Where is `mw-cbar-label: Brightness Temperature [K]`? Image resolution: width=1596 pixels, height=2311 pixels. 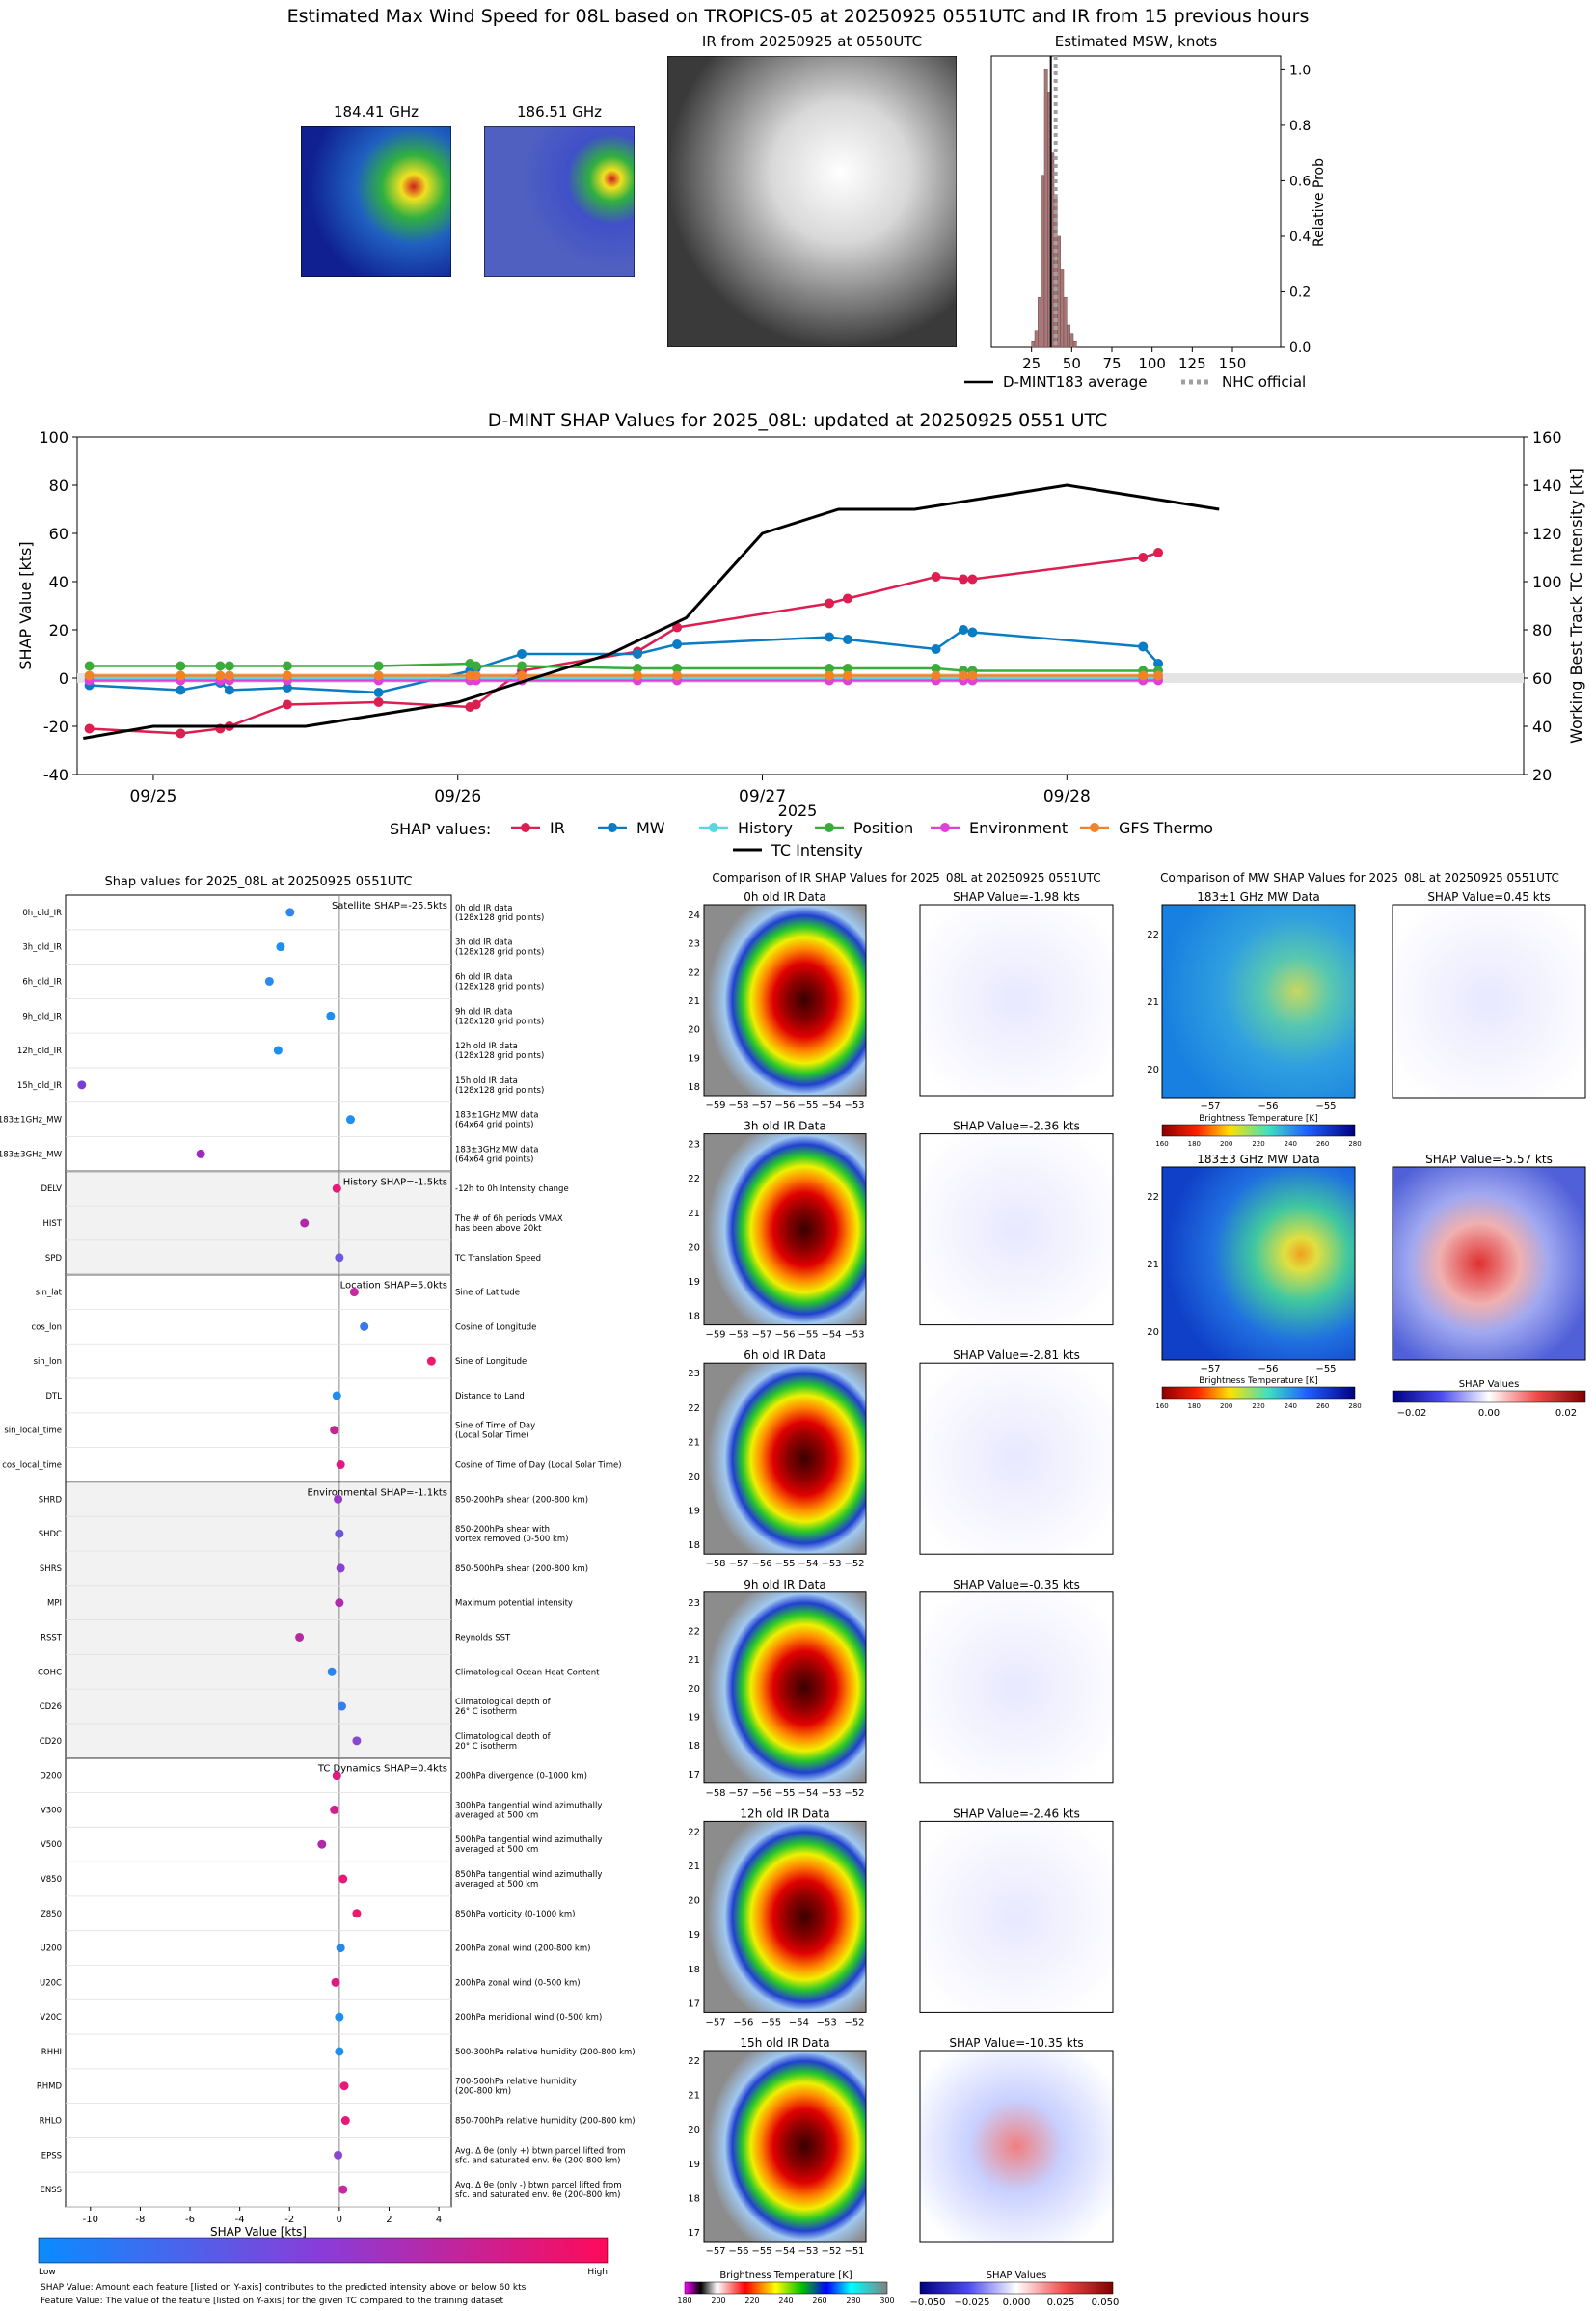 mw-cbar-label: Brightness Temperature [K] is located at coordinates (1259, 1381).